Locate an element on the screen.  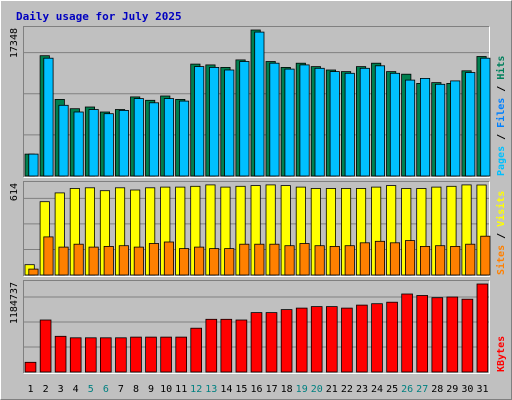
x-tick-day-25: 25 is located at coordinates (392, 389).